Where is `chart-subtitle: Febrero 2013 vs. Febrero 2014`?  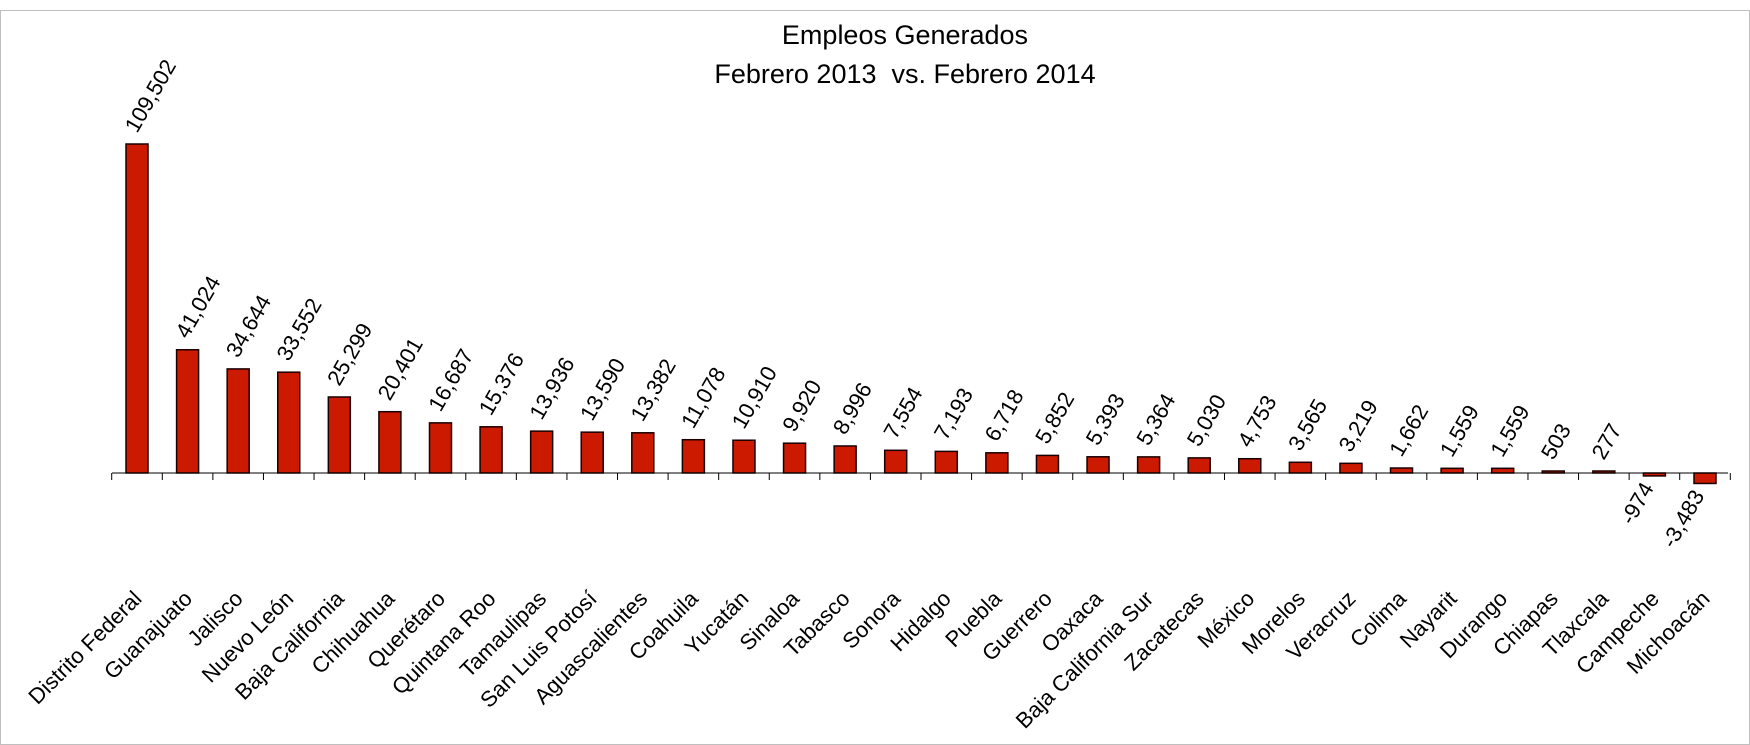 chart-subtitle: Febrero 2013 vs. Febrero 2014 is located at coordinates (904, 74).